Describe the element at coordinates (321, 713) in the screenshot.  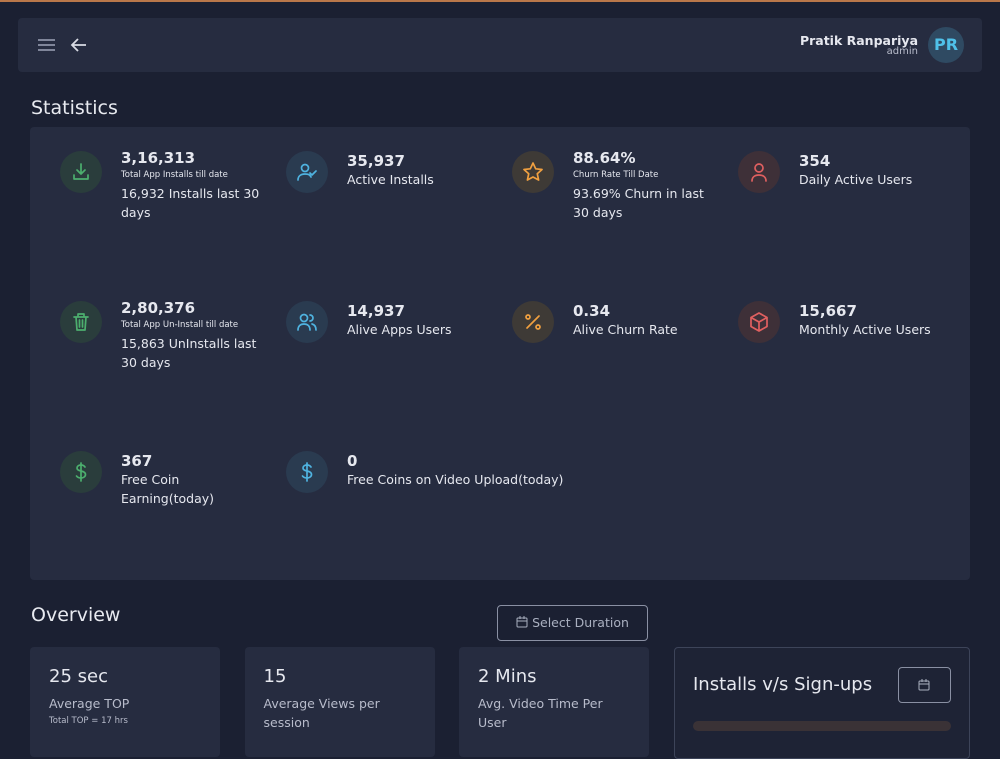
I see `card-label: Average Views per session` at that location.